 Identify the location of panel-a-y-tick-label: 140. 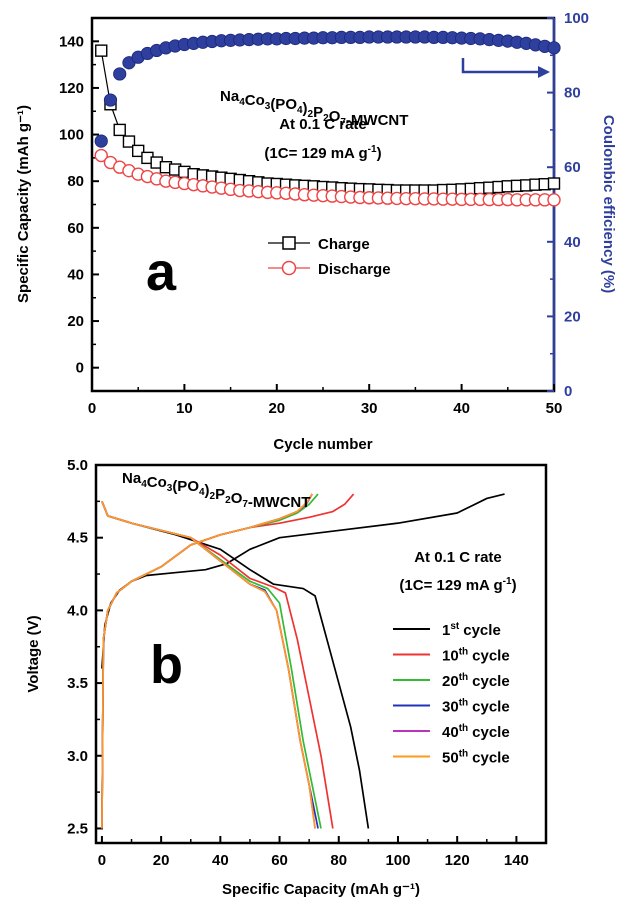
(71, 41).